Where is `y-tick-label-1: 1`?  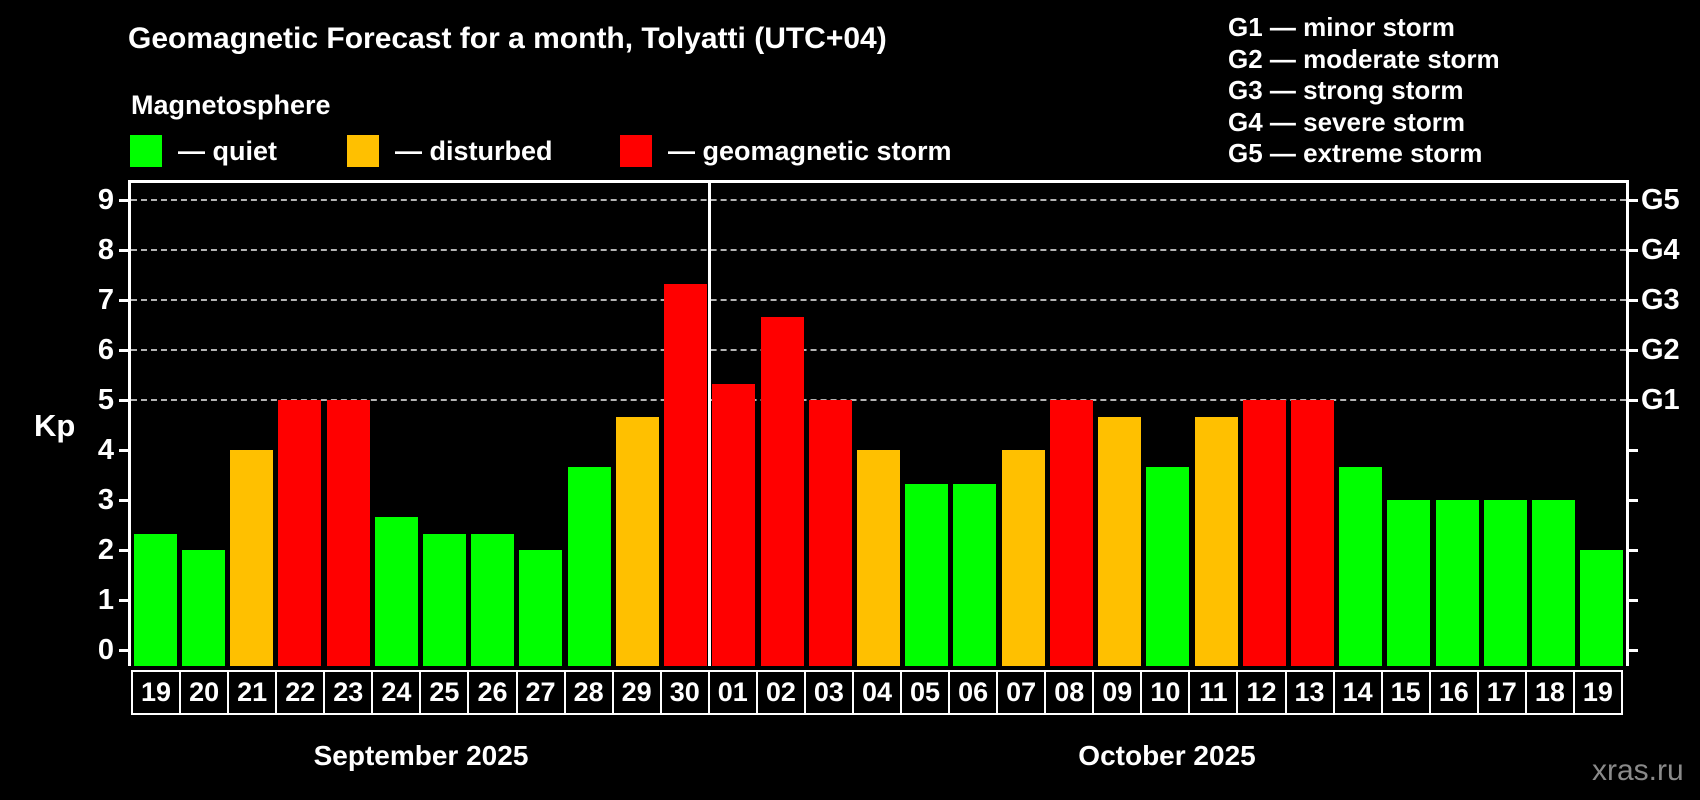 y-tick-label-1: 1 is located at coordinates (105, 600).